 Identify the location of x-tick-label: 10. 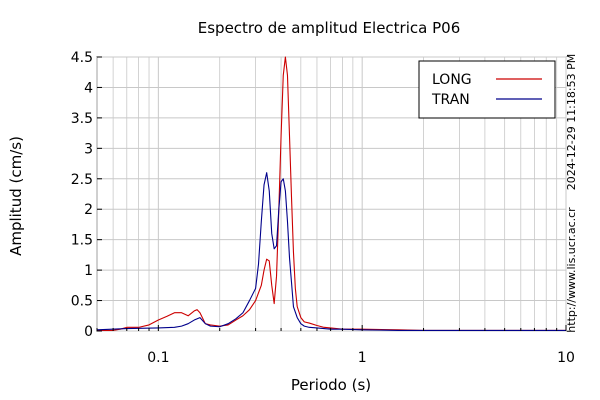
(566, 358).